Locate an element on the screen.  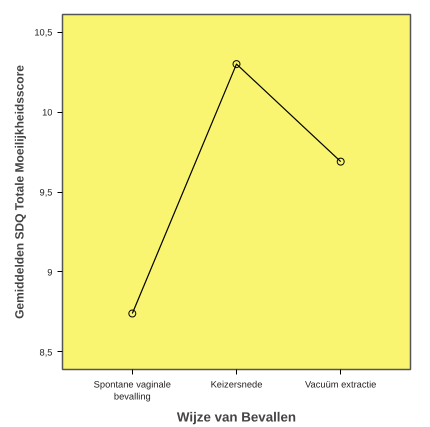
x-tick-label: Spontane vaginale bevalling is located at coordinates (132, 391).